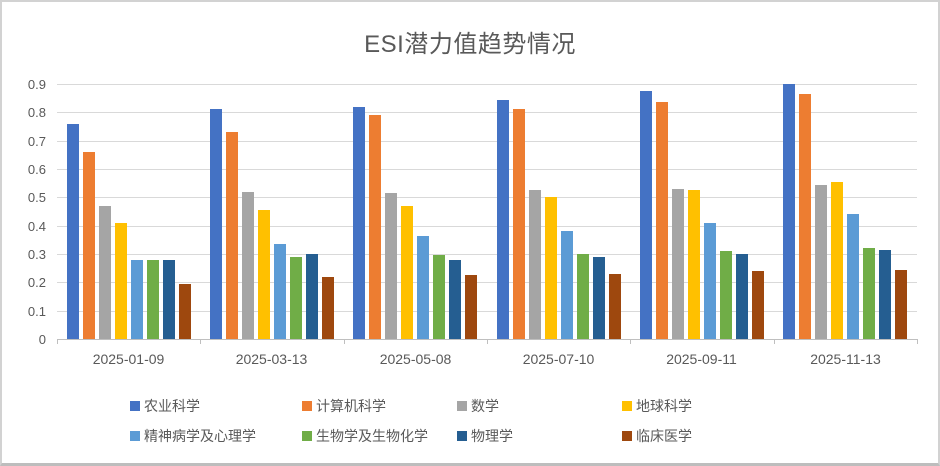  What do you see at coordinates (36, 169) in the screenshot?
I see `y-axis-tick-label: 0.6` at bounding box center [36, 169].